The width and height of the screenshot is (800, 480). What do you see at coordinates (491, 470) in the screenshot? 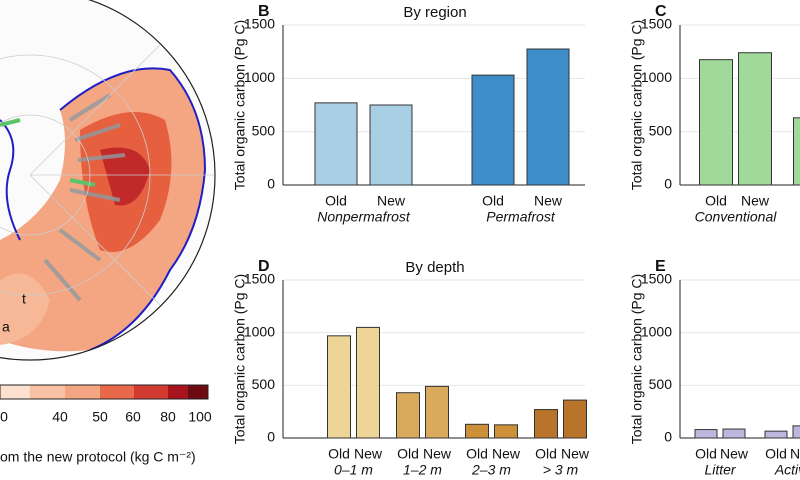
I see `group-label: 2–3 m` at bounding box center [491, 470].